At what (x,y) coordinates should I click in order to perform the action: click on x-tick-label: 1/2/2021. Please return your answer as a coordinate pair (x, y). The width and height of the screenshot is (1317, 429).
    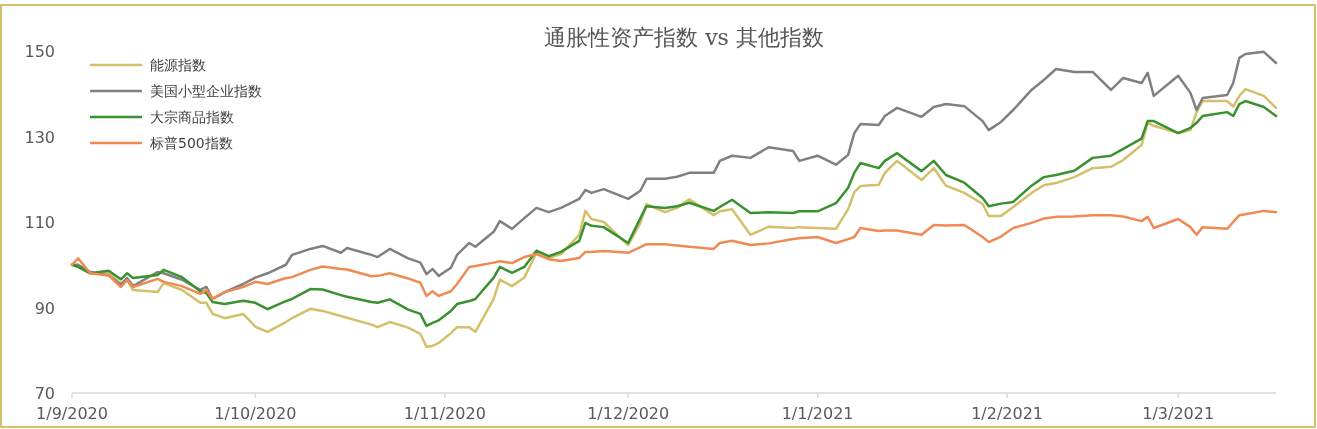
    Looking at the image, I should click on (1007, 413).